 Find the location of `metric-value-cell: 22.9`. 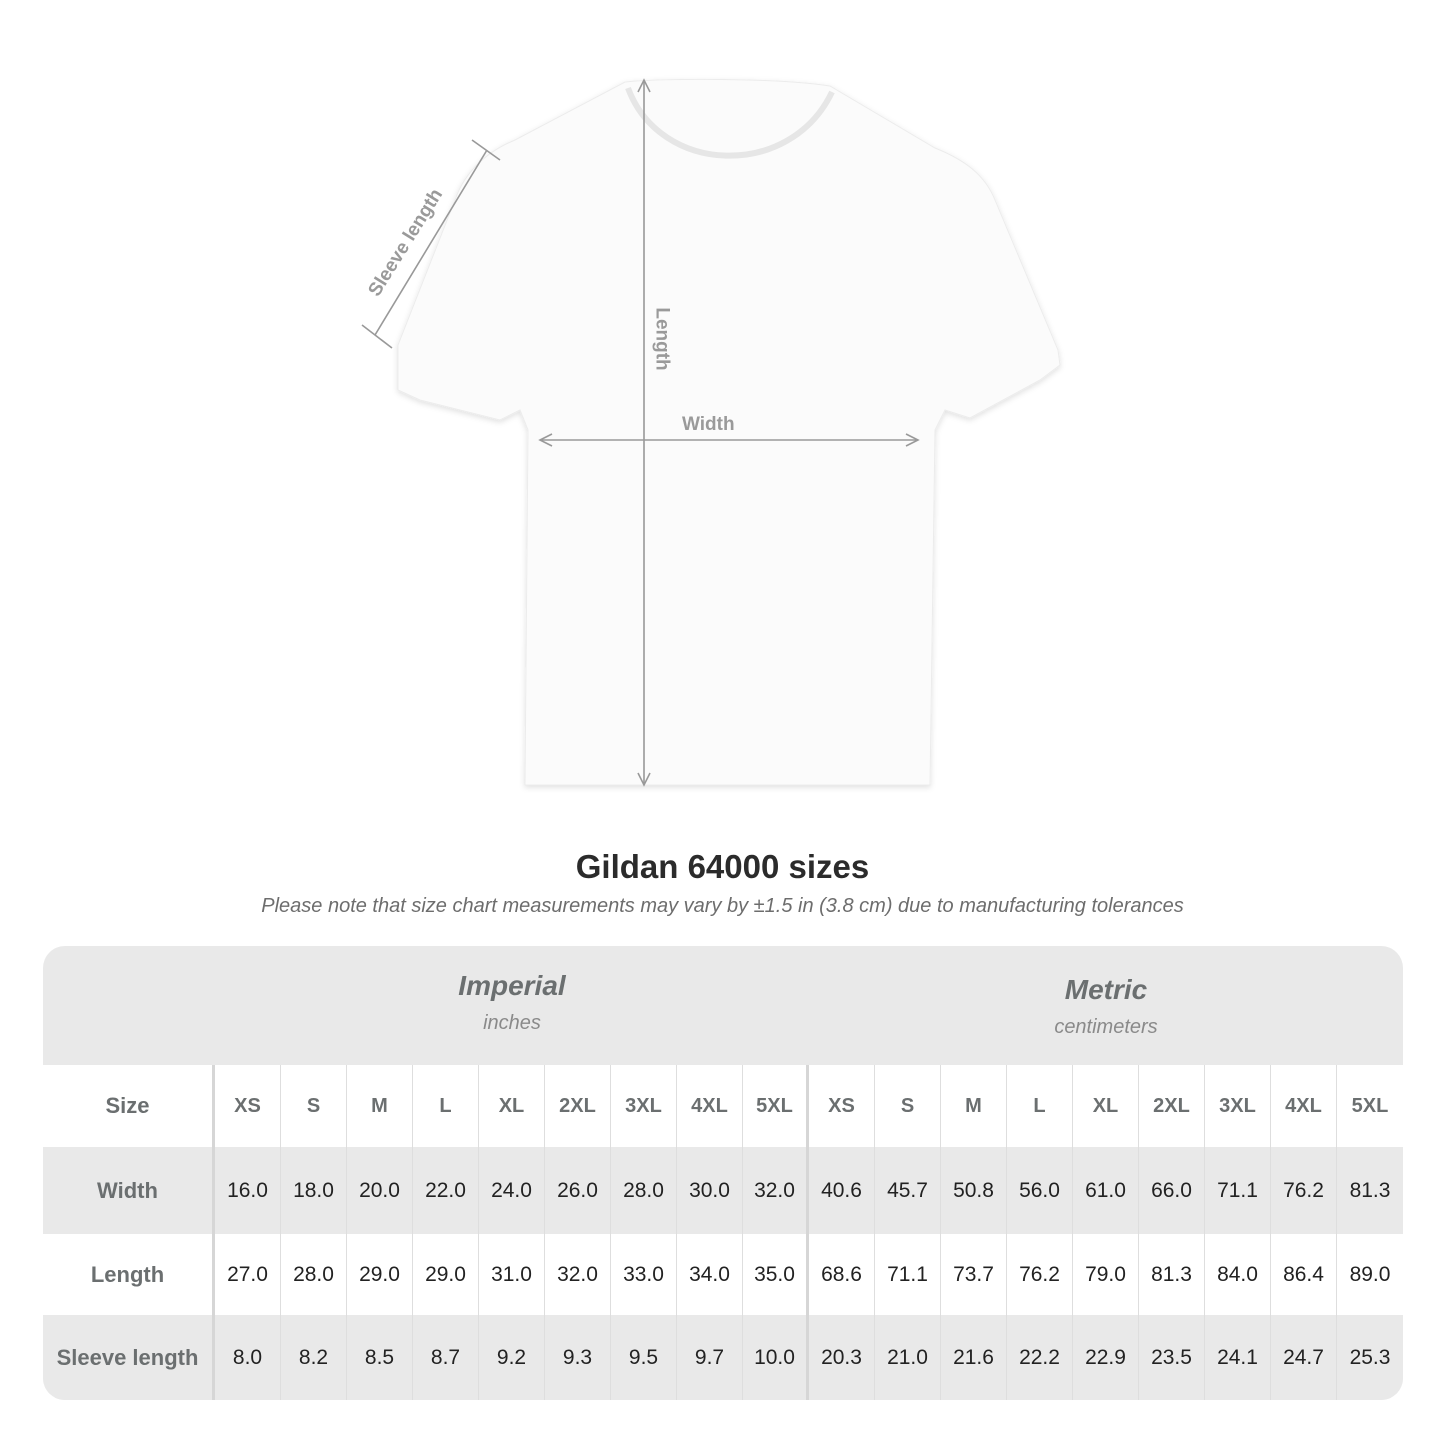

metric-value-cell: 22.9 is located at coordinates (1106, 1357).